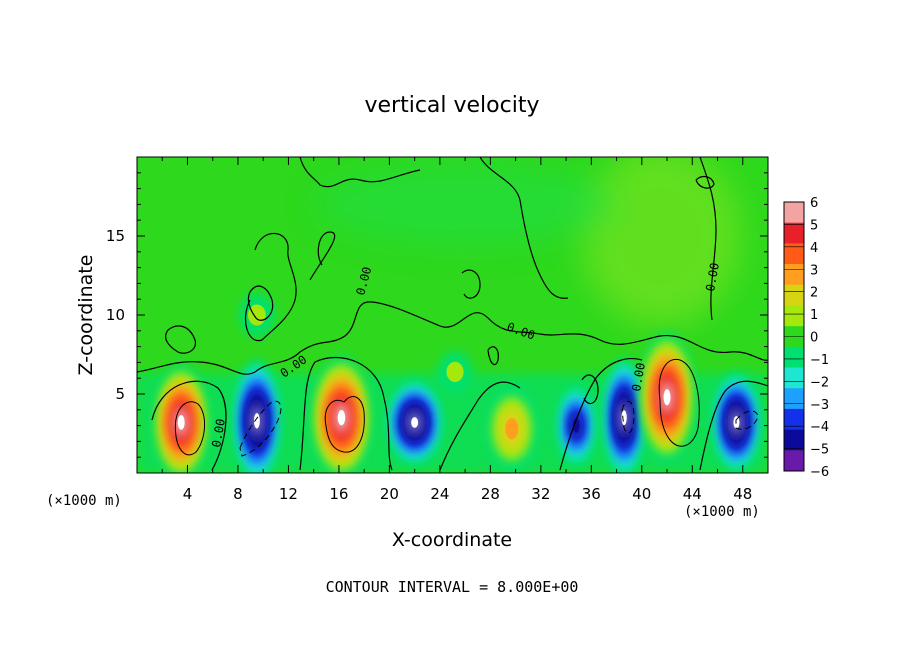  What do you see at coordinates (452, 587) in the screenshot?
I see `contour-interval: CONTOUR INTERVAL = 8.000E+00` at bounding box center [452, 587].